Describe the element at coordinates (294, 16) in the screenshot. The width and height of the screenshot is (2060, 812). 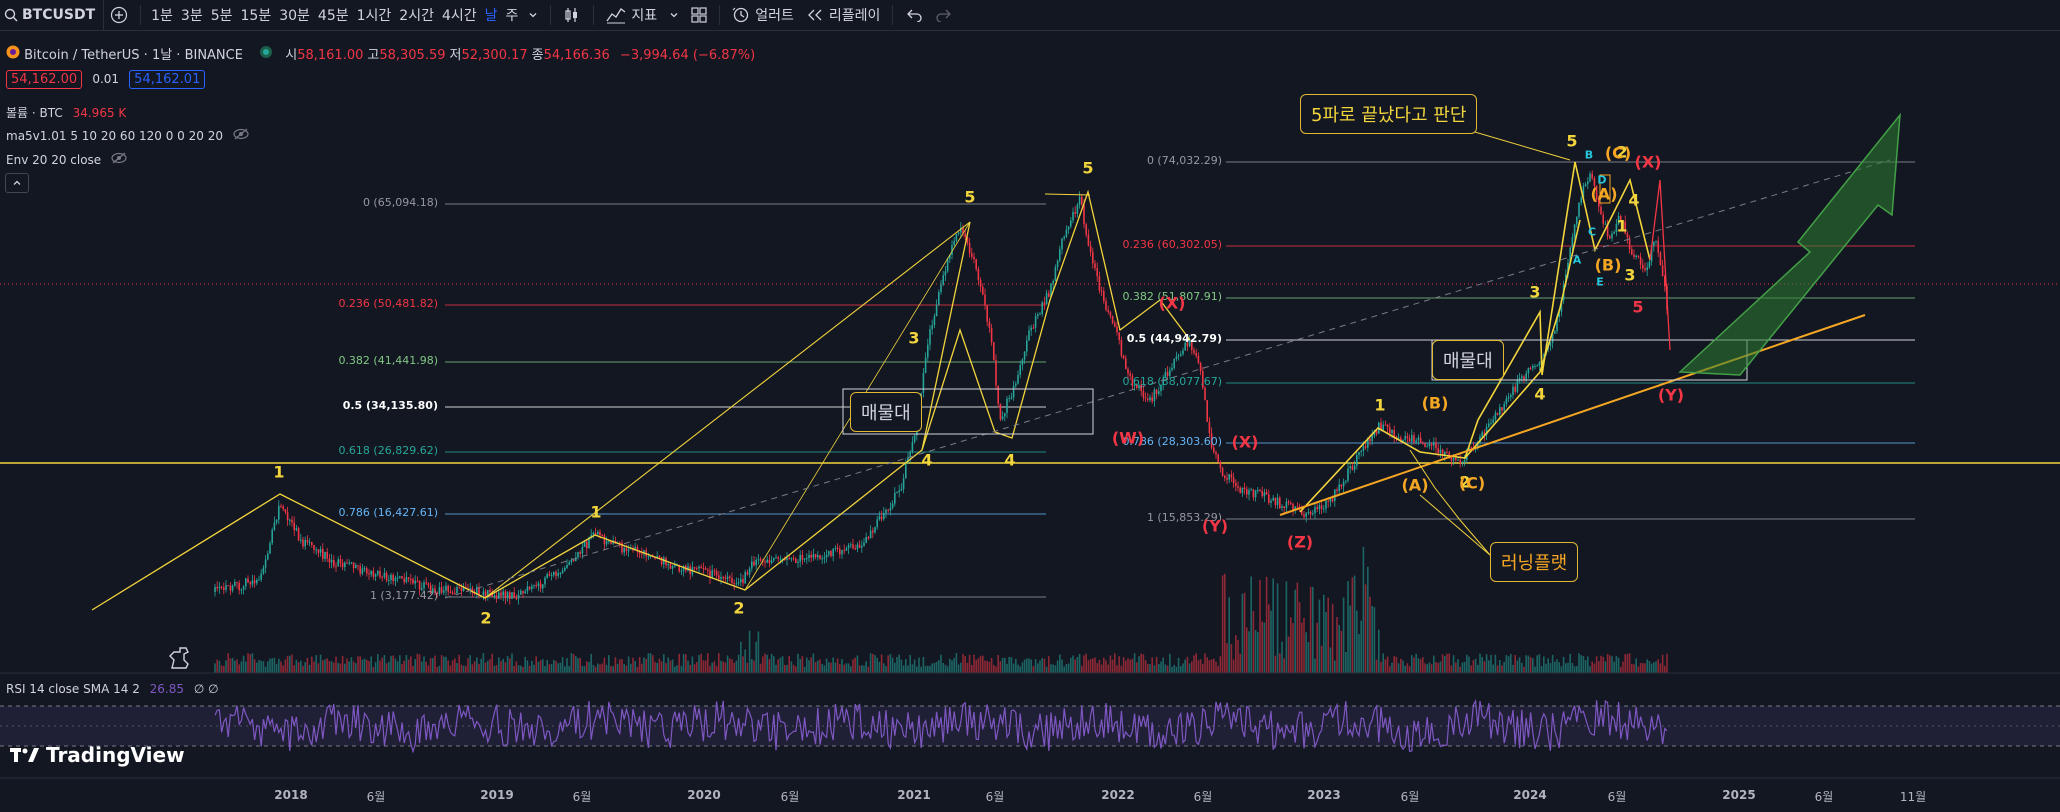
I see `interval-4: 30분` at that location.